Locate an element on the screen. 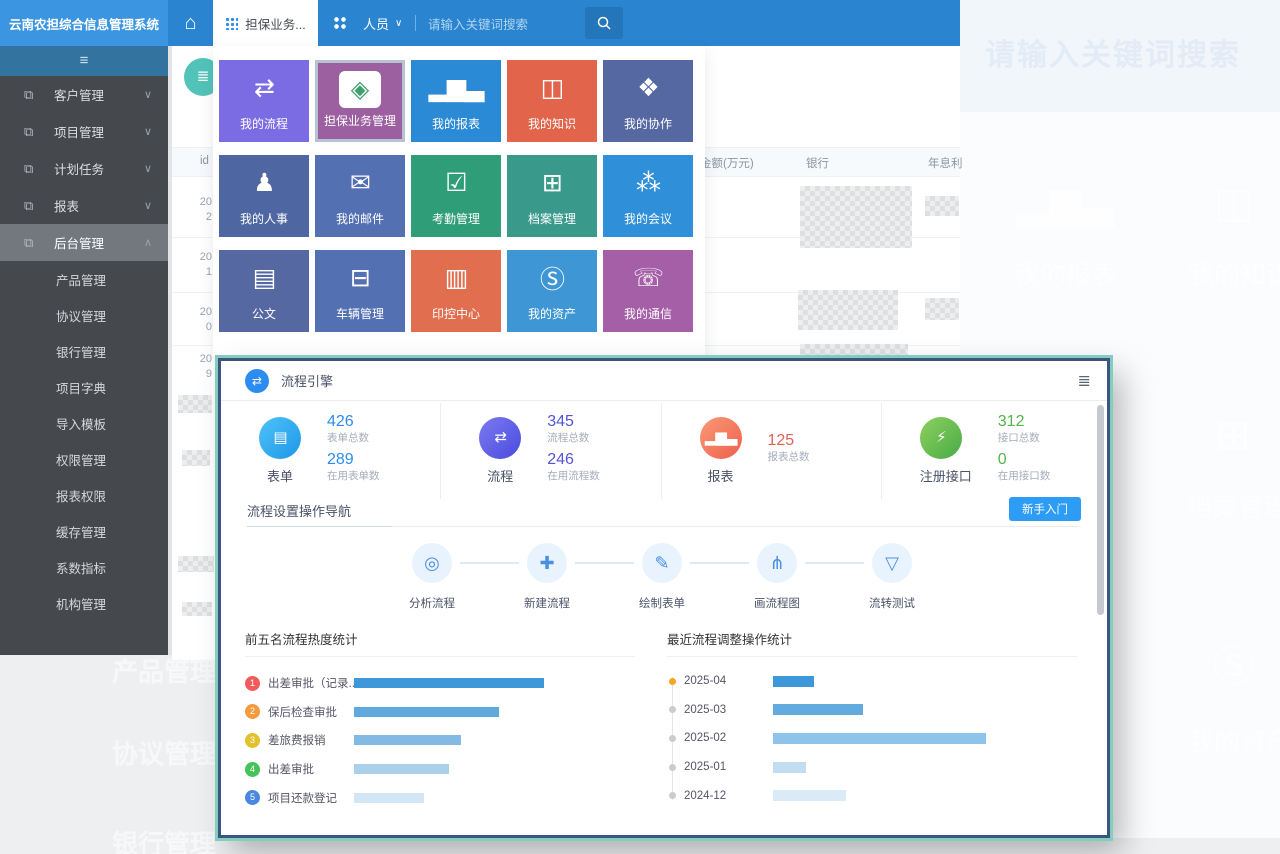  home-icon: ⌂ is located at coordinates (190, 22).